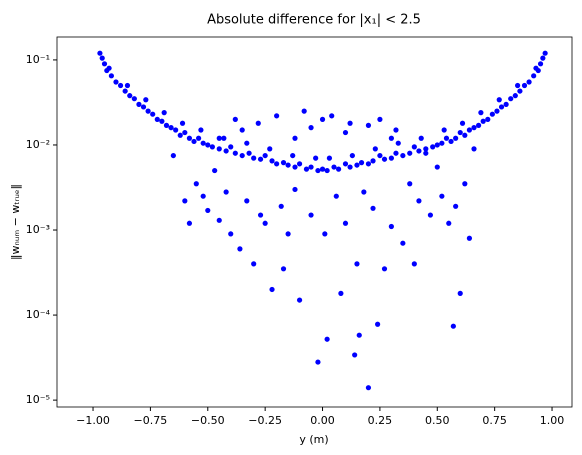 The height and width of the screenshot is (455, 582). I want to click on y-tick-label: 10⁻³, so click(38, 229).